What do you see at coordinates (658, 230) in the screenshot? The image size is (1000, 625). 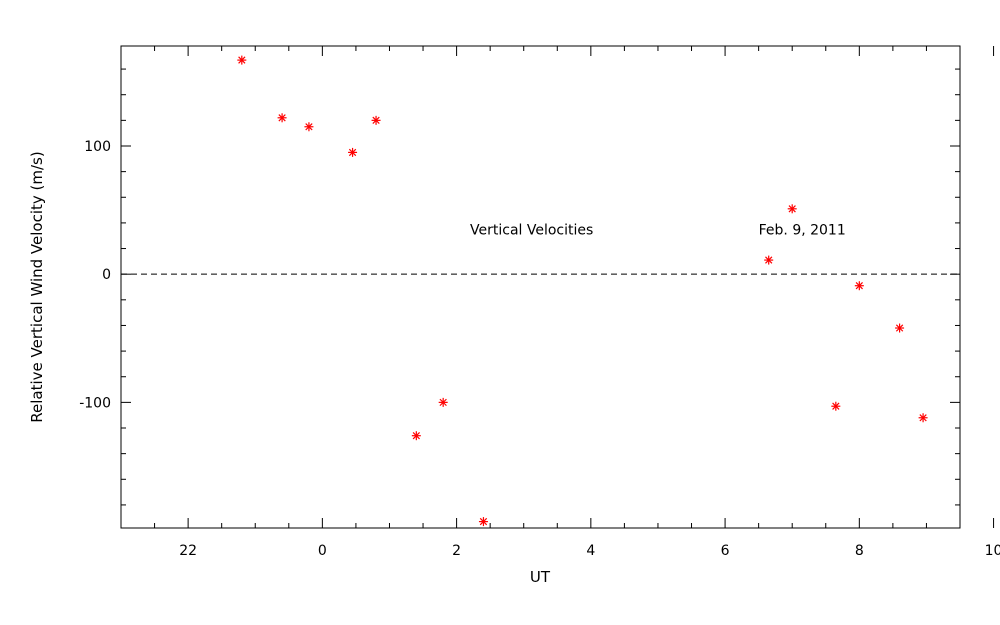 I see `annotations: Vertical Velocities Feb. 9, 2011` at bounding box center [658, 230].